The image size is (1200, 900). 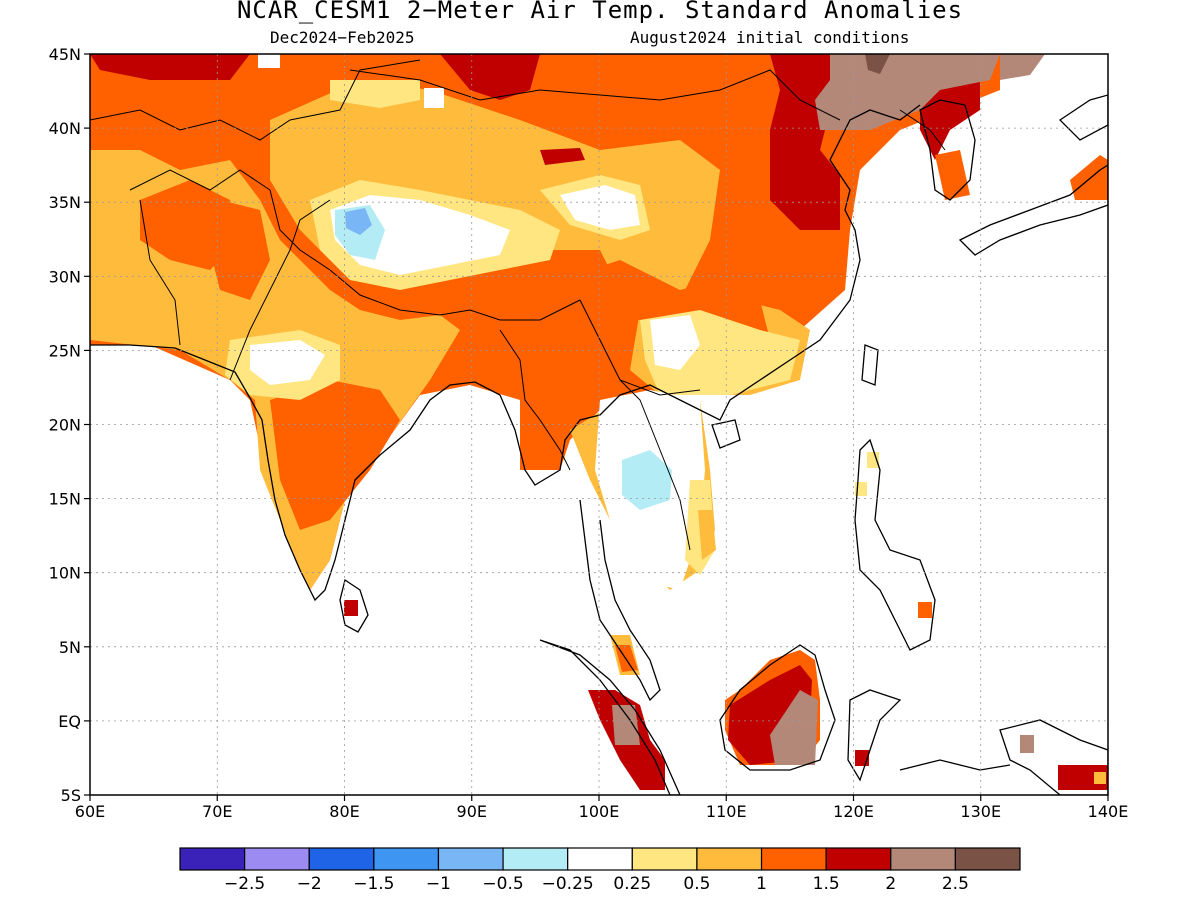 What do you see at coordinates (610, 717) in the screenshot?
I see `coastline-sumatra` at bounding box center [610, 717].